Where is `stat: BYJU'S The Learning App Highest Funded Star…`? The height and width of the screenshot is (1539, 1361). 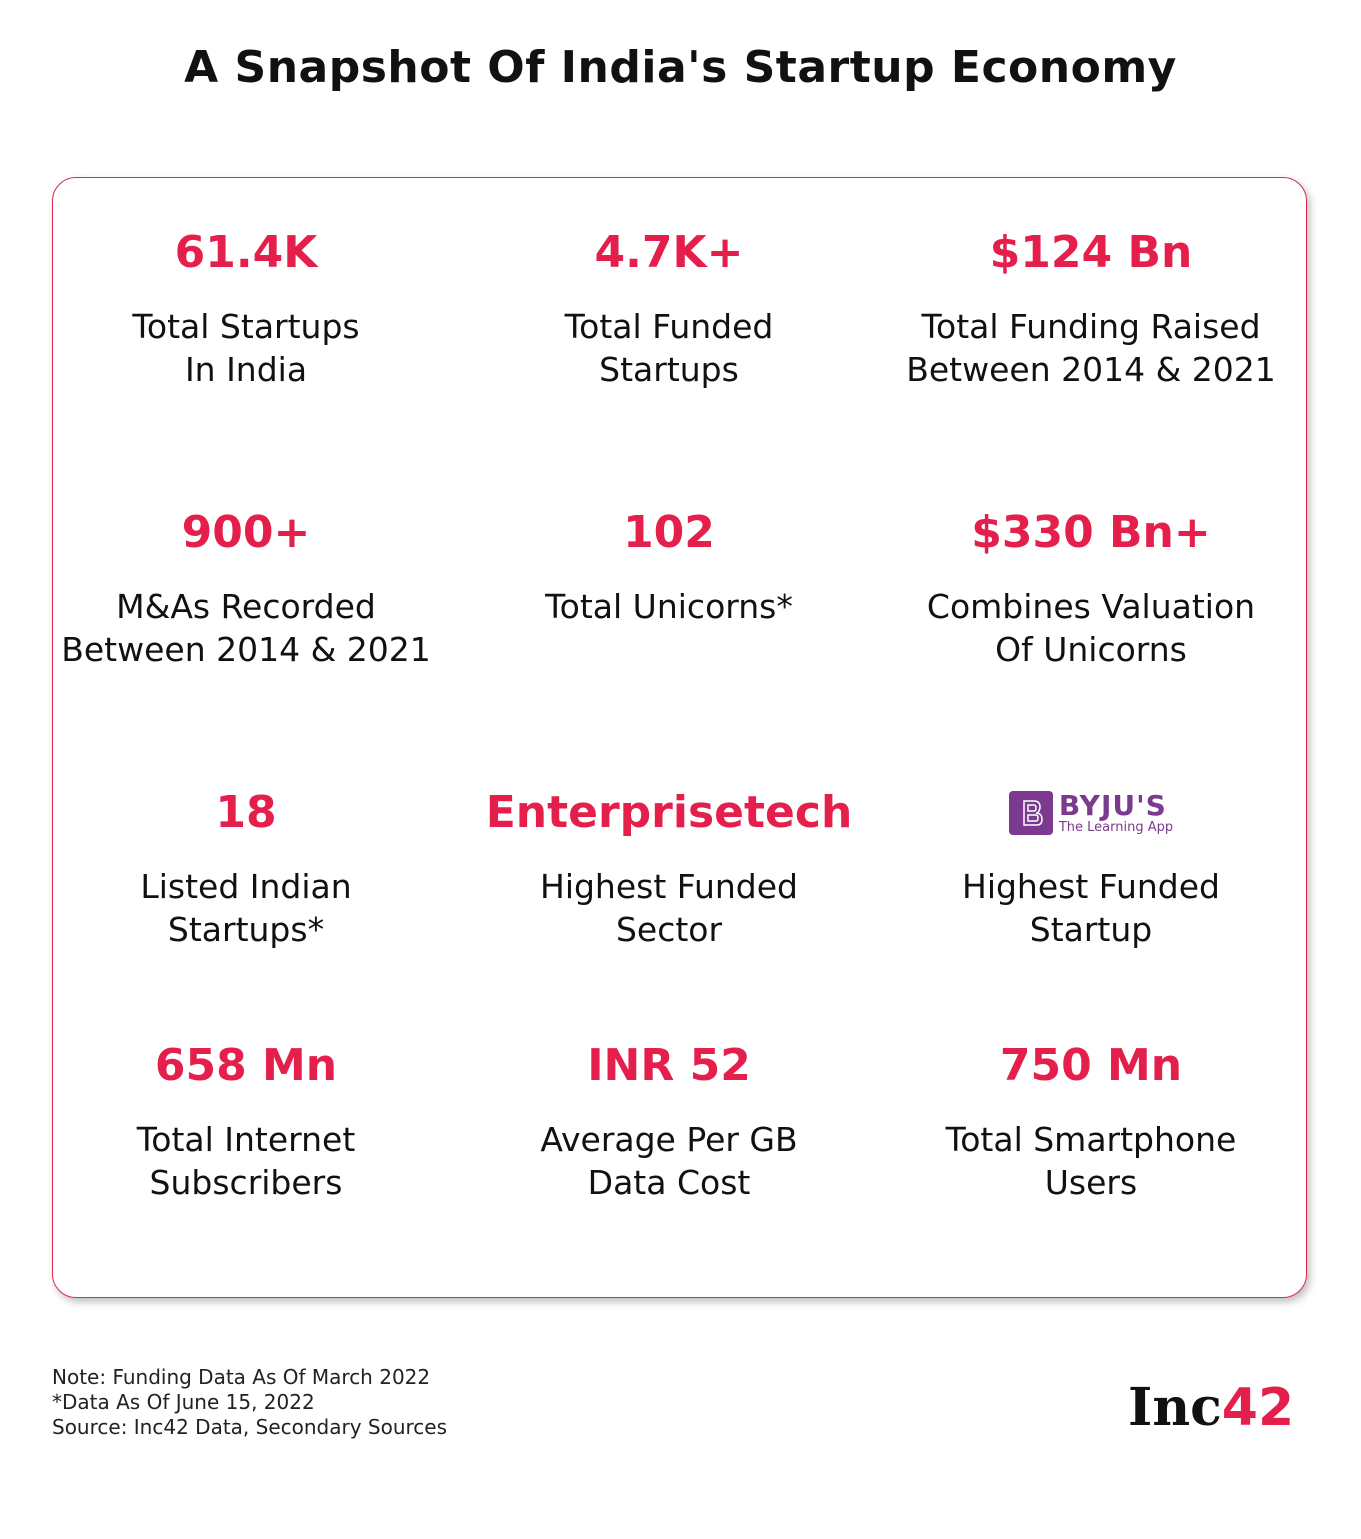 stat: BYJU'S The Learning App Highest Funded Star… is located at coordinates (1091, 867).